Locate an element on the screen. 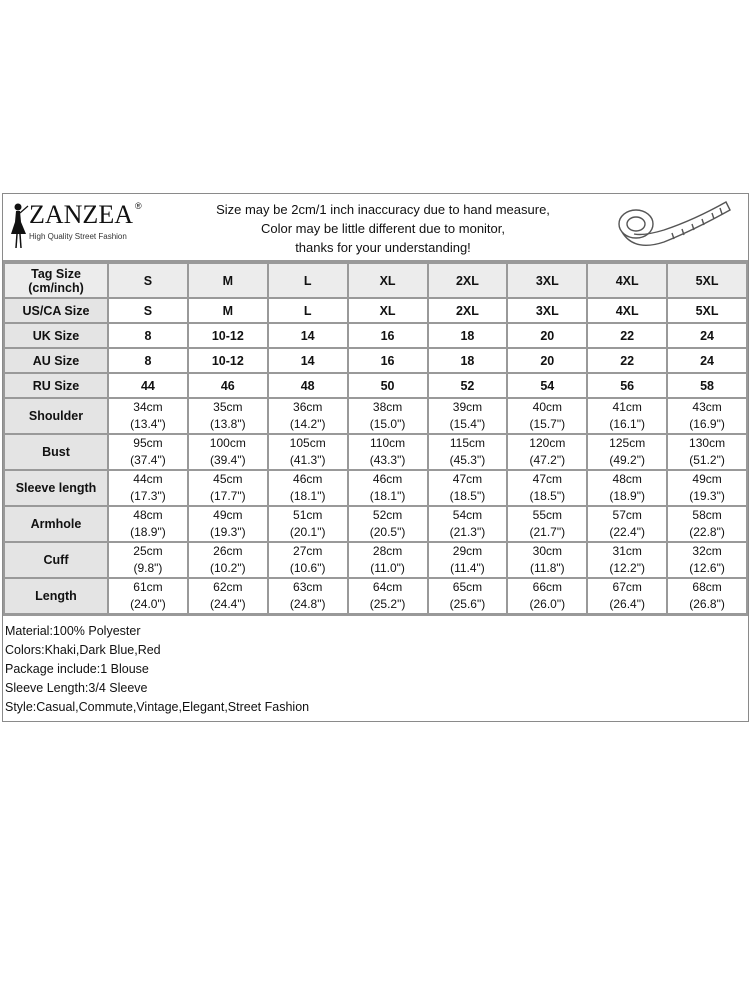 The width and height of the screenshot is (750, 1000). measurement-cell: 51cm (20.1") is located at coordinates (307, 524).